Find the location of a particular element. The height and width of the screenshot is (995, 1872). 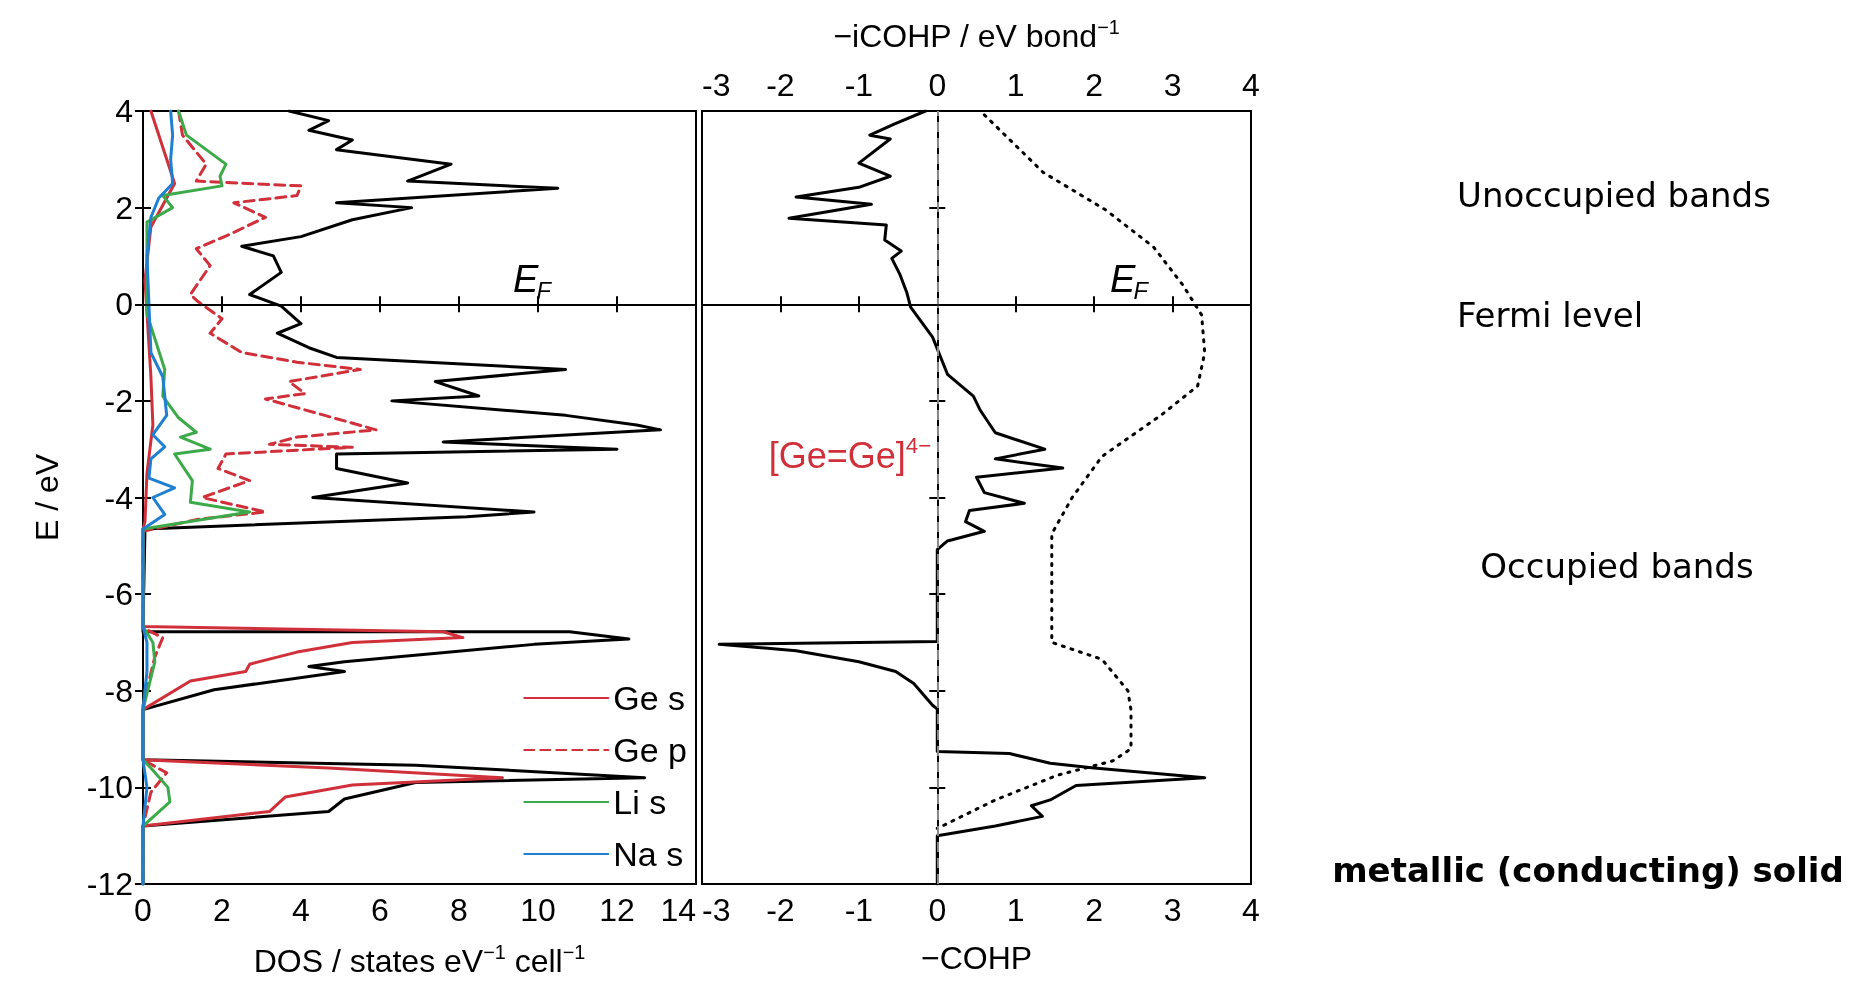

text: Fermi level is located at coordinates (1550, 315).